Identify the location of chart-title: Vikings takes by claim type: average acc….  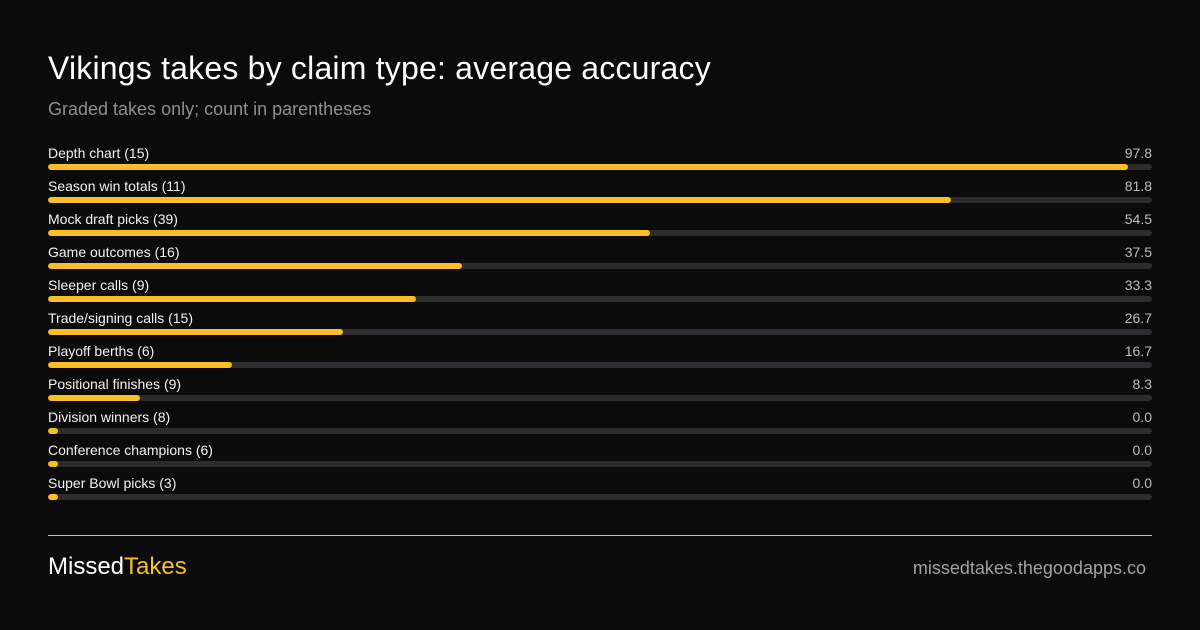
(379, 68).